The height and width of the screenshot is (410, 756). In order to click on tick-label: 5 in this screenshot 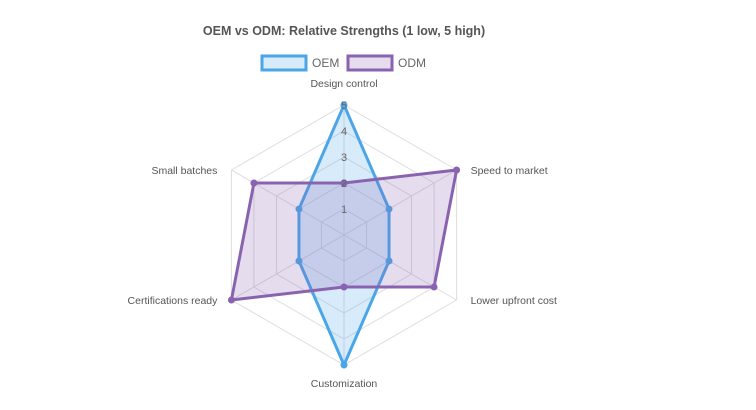, I will do `click(344, 106)`.